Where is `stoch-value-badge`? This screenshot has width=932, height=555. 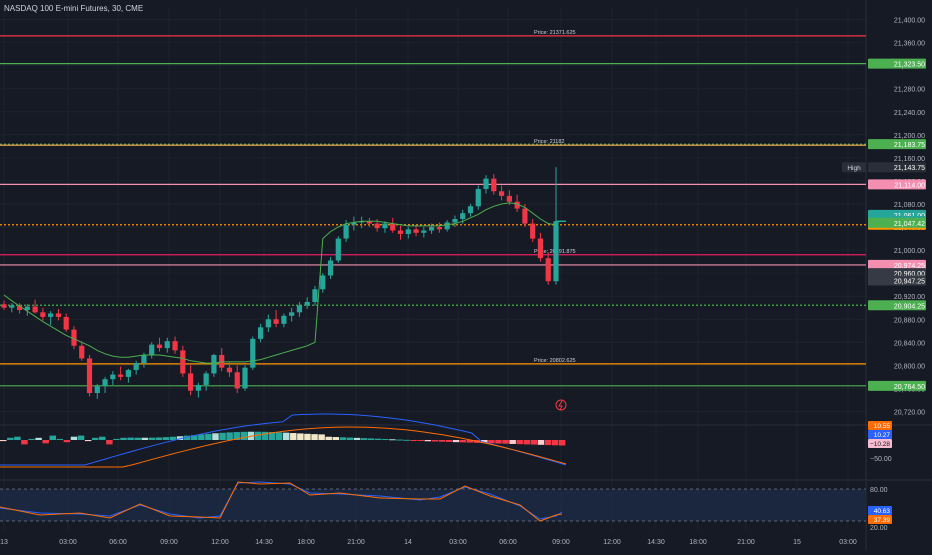
stoch-value-badge is located at coordinates (880, 519).